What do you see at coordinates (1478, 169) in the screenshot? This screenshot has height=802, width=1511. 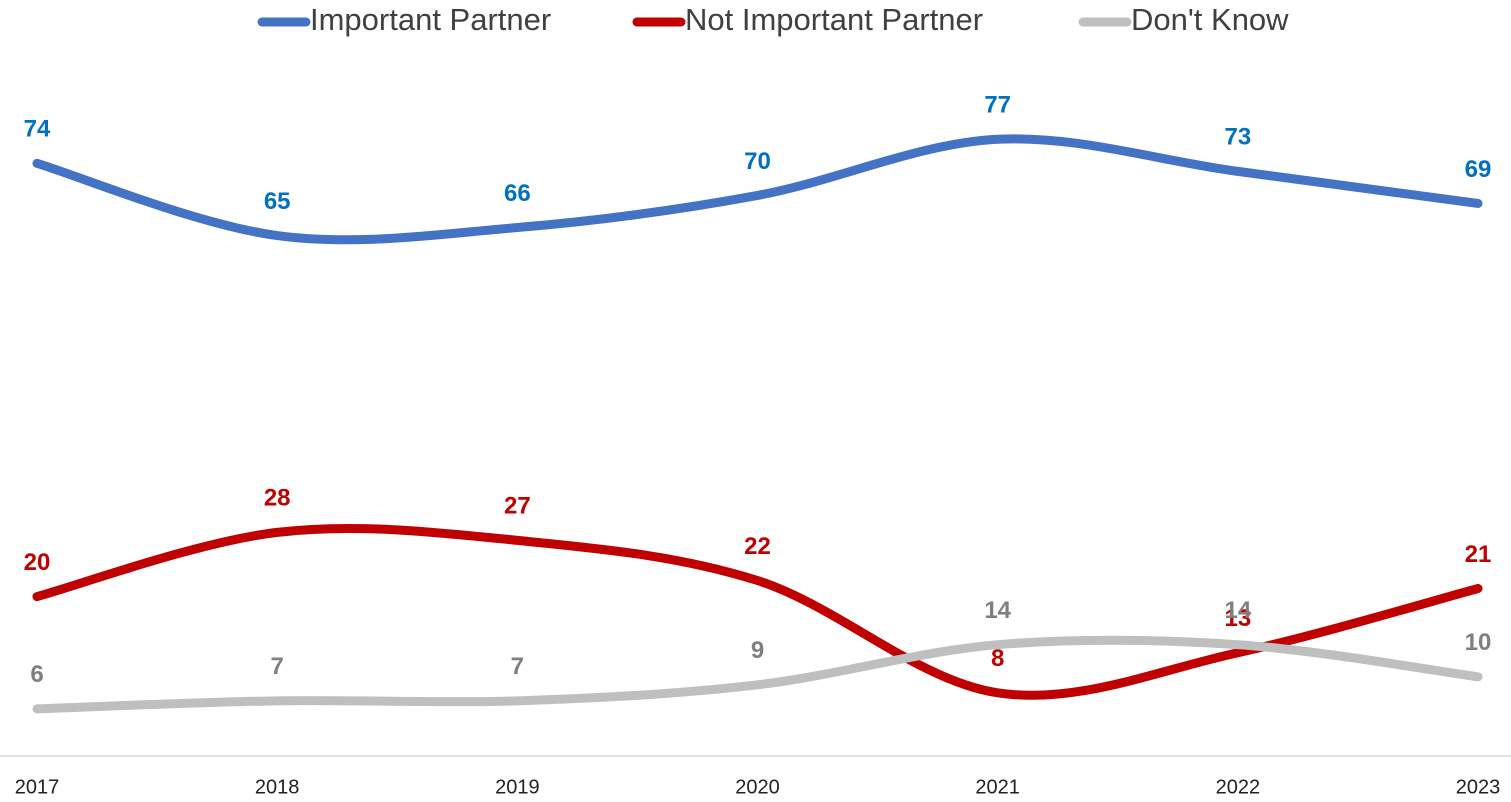 I see `data-label: 69` at bounding box center [1478, 169].